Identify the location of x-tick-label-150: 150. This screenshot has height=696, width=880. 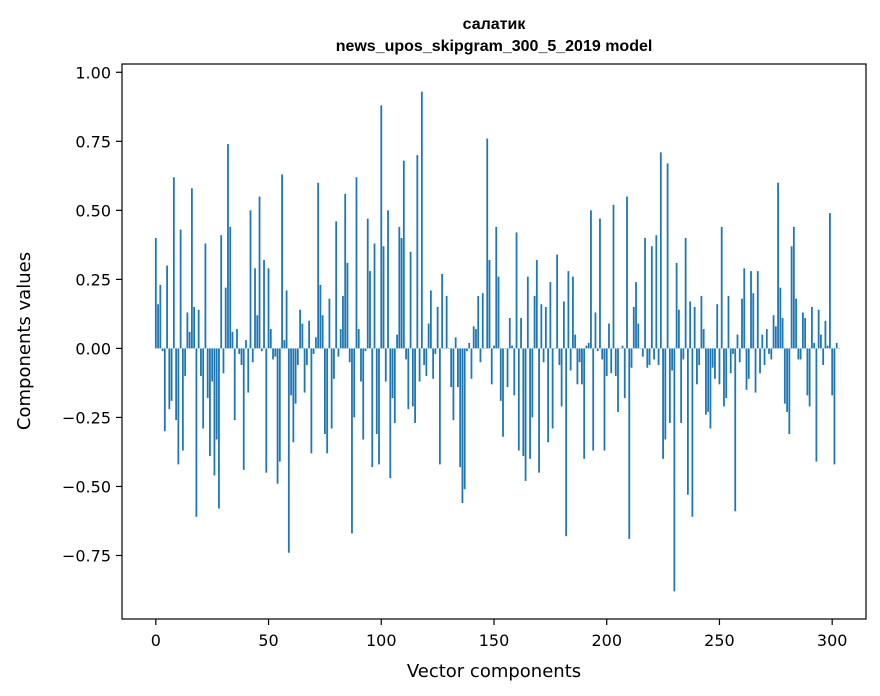
(494, 640).